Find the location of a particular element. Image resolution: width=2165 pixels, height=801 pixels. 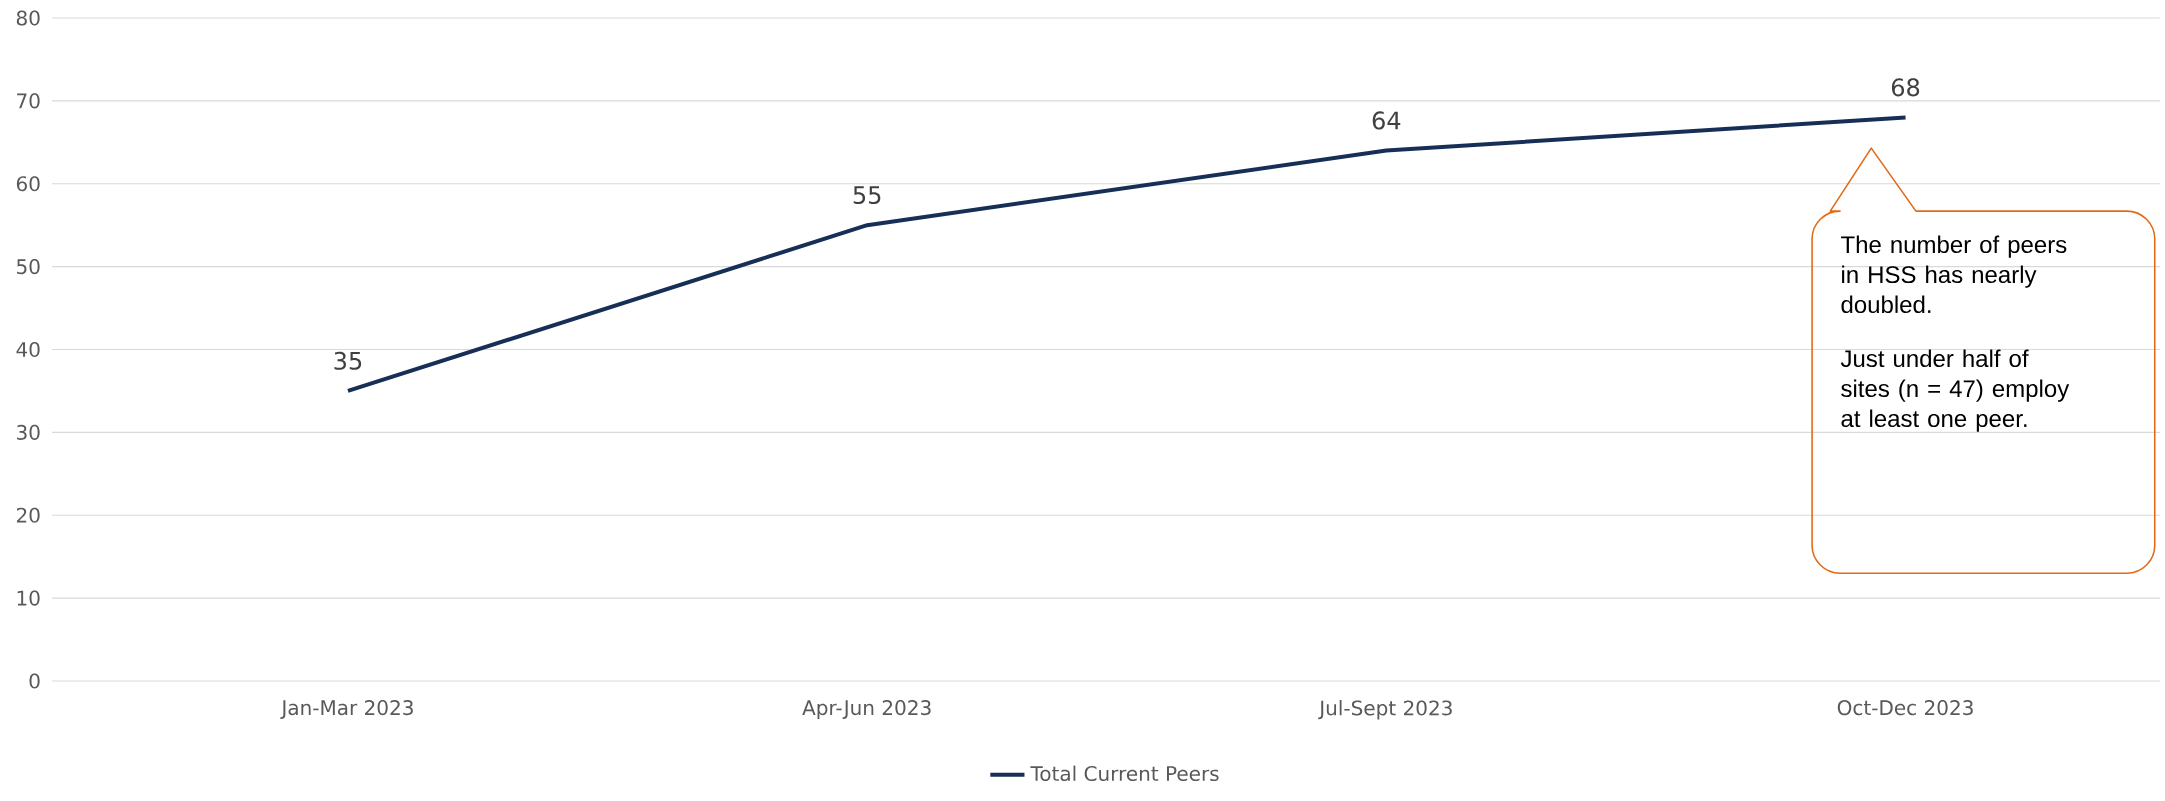

y-tick-label: 40 is located at coordinates (28, 349).